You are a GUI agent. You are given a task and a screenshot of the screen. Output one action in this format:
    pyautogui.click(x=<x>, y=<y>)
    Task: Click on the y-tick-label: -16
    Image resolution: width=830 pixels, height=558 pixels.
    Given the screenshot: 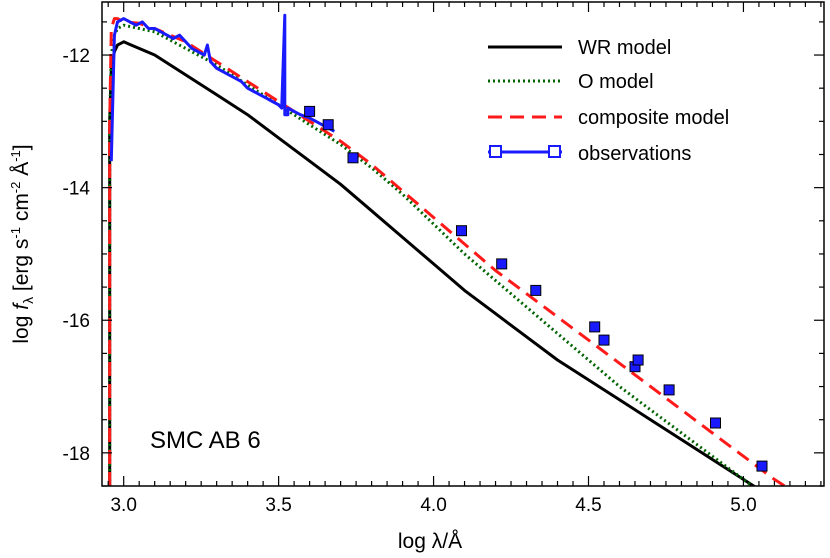 What is the action you would take?
    pyautogui.click(x=76, y=321)
    